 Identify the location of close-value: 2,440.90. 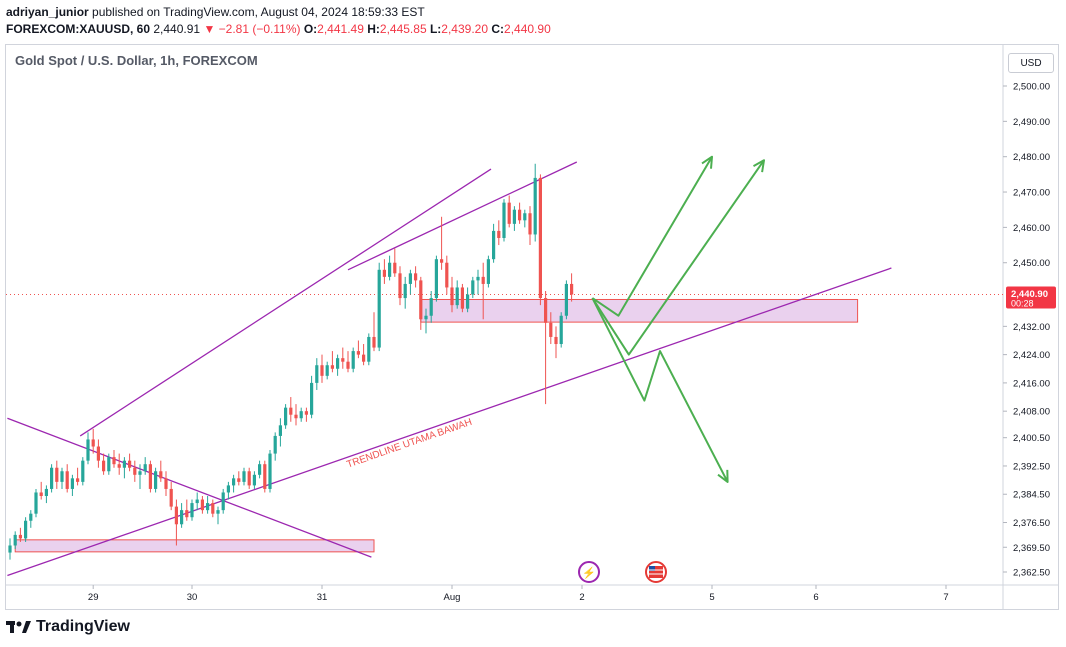
(527, 29).